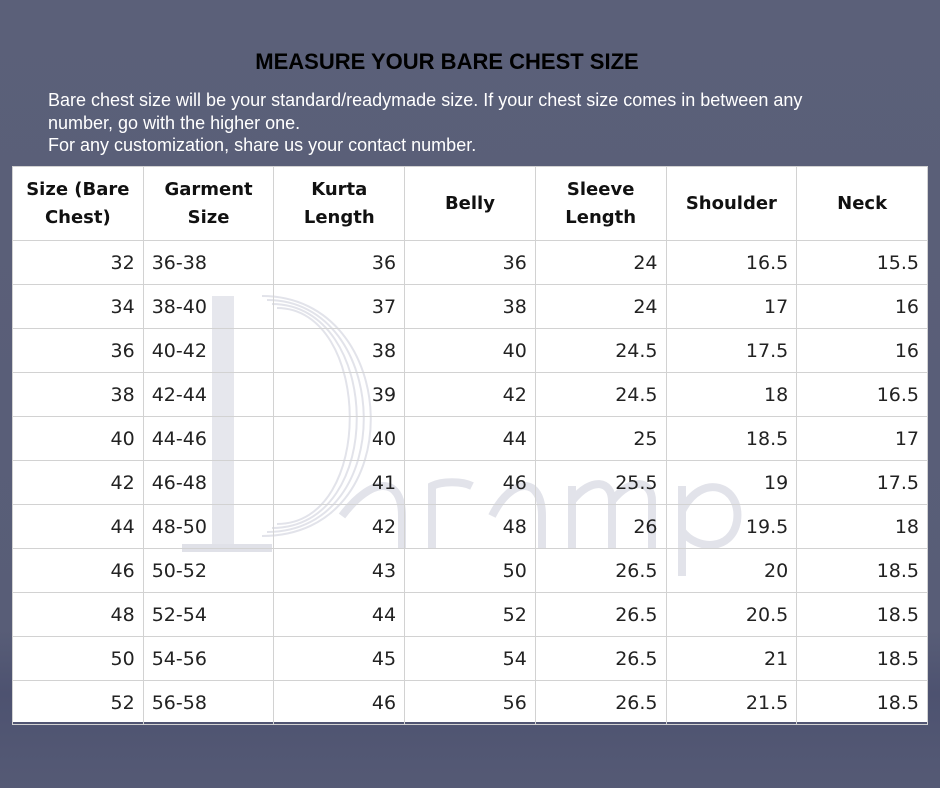  Describe the element at coordinates (862, 203) in the screenshot. I see `column-header: Neck` at that location.